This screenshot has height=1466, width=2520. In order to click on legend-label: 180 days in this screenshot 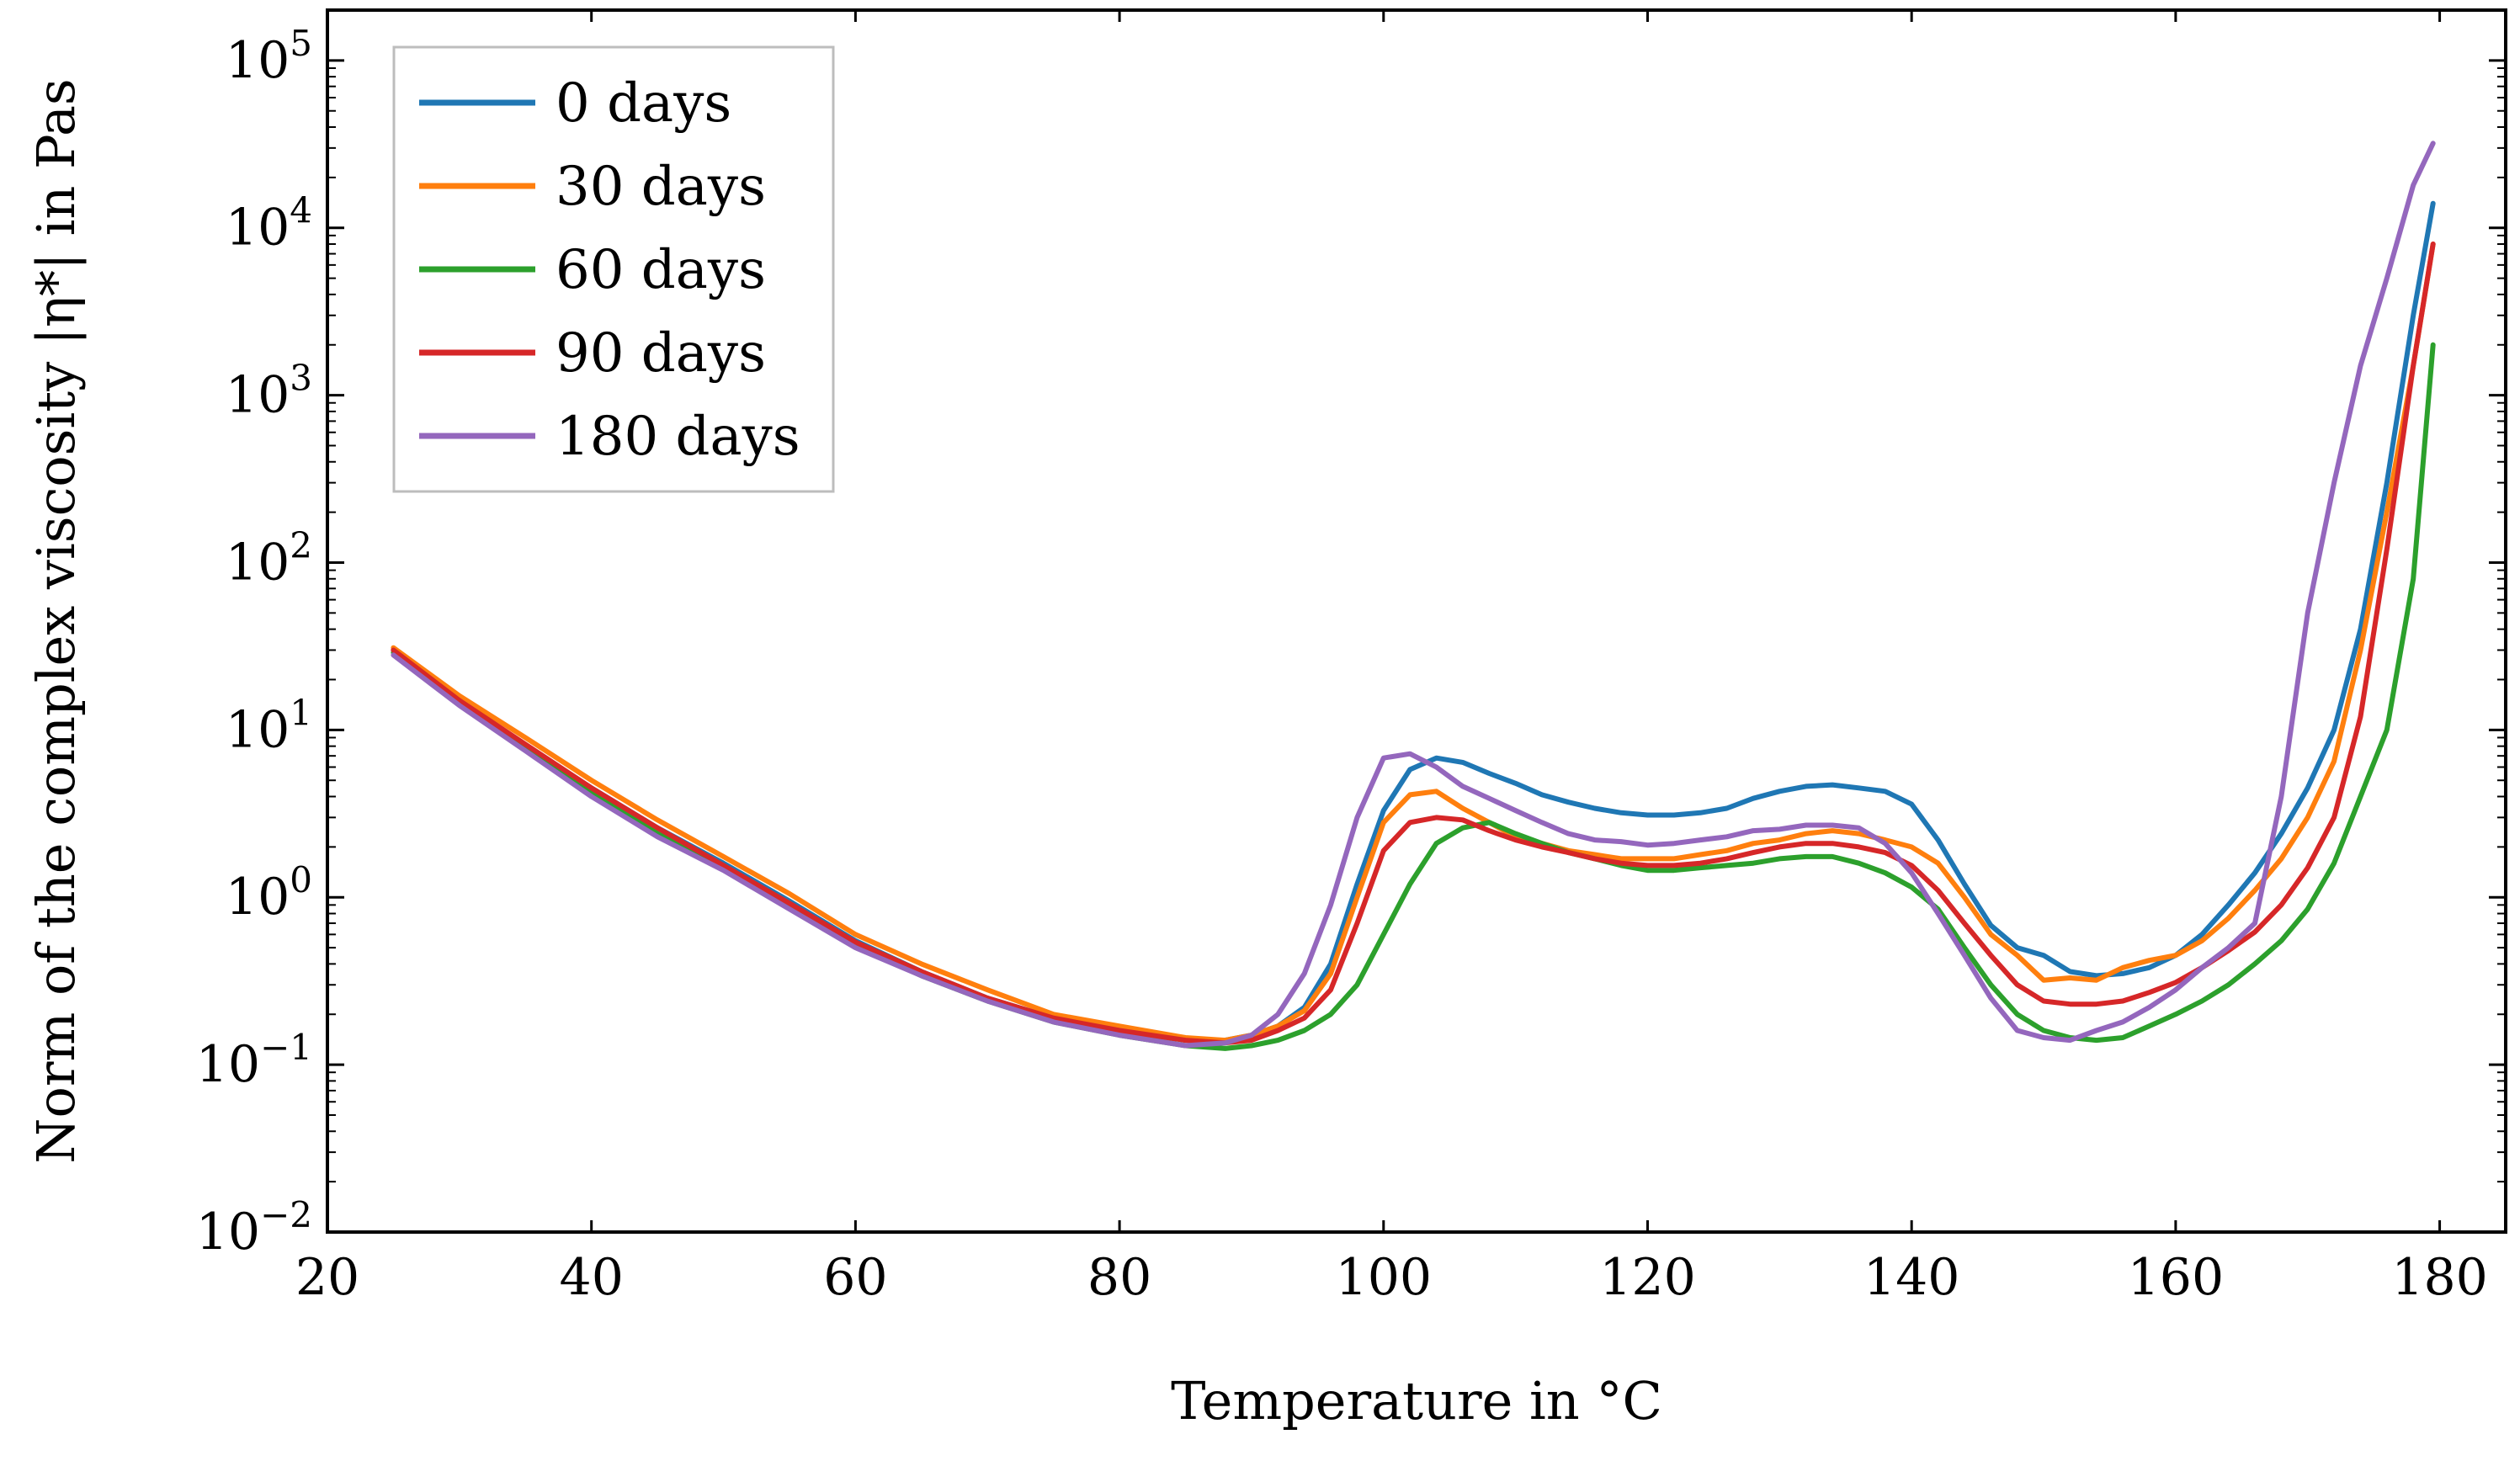, I will do `click(678, 437)`.